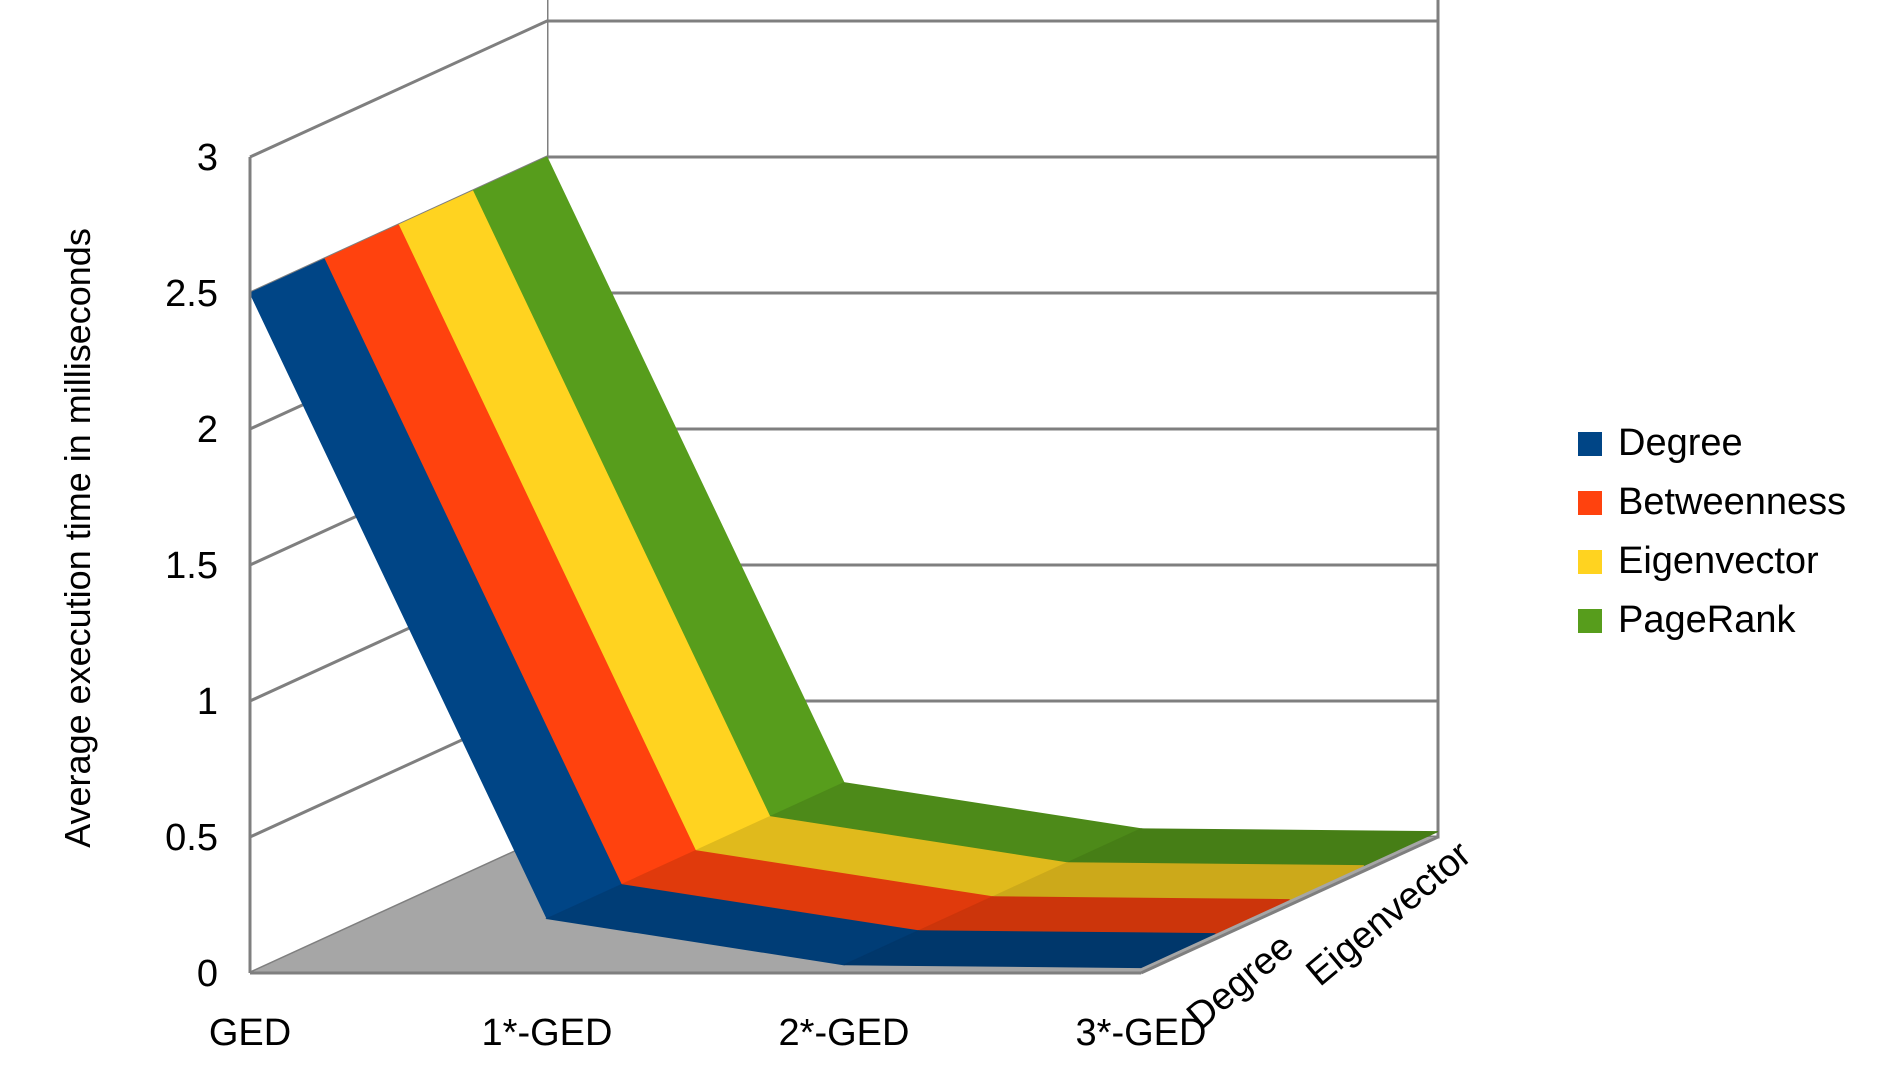 This screenshot has height=1067, width=1892. What do you see at coordinates (1732, 502) in the screenshot?
I see `legend-label: Betweenness` at bounding box center [1732, 502].